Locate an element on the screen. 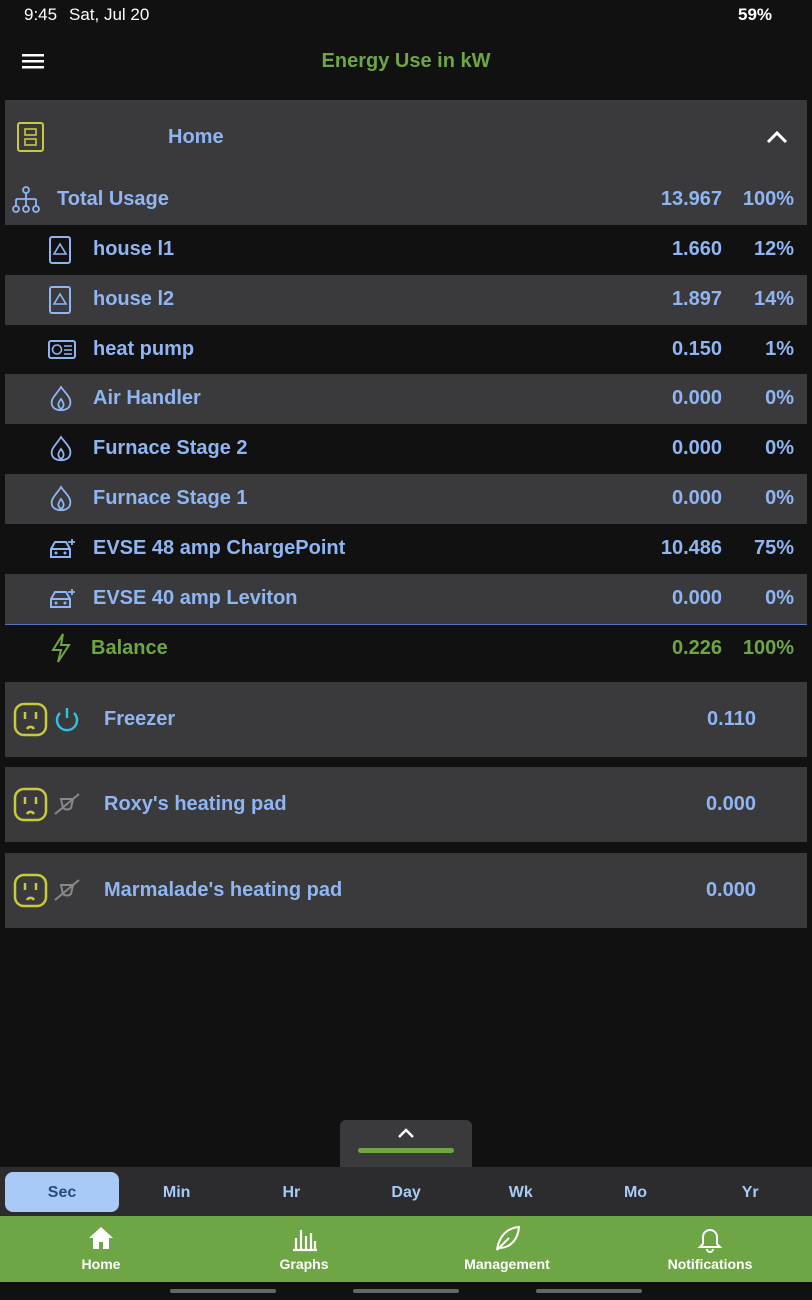  total-icon is located at coordinates (26, 199).